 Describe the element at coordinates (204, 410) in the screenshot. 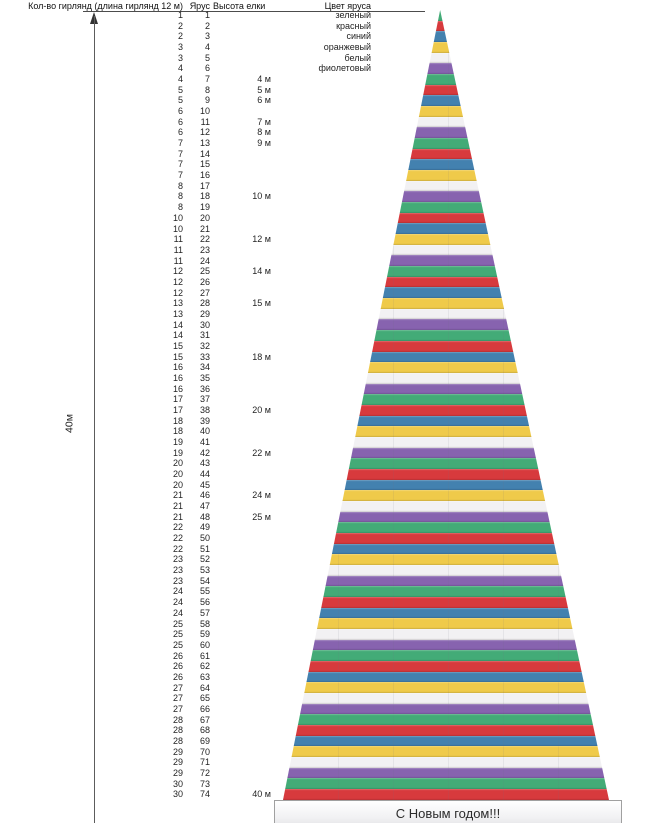

I see `tier-number-cell: 38` at that location.